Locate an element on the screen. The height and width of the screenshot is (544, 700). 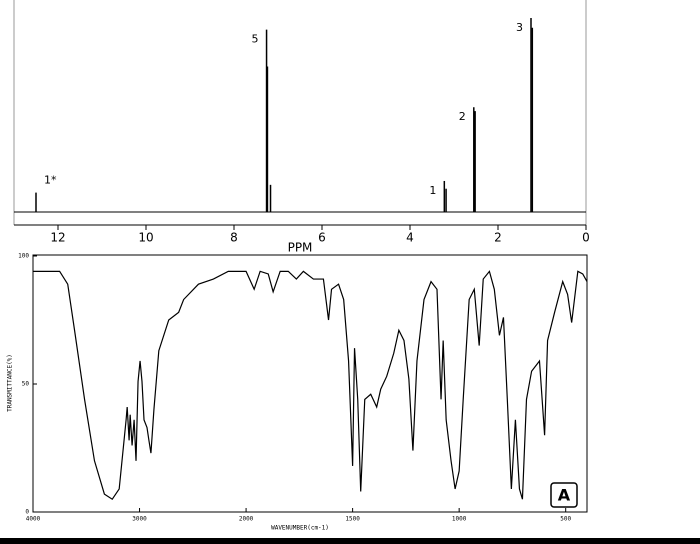
x-tick-label: 8 is located at coordinates (234, 238).